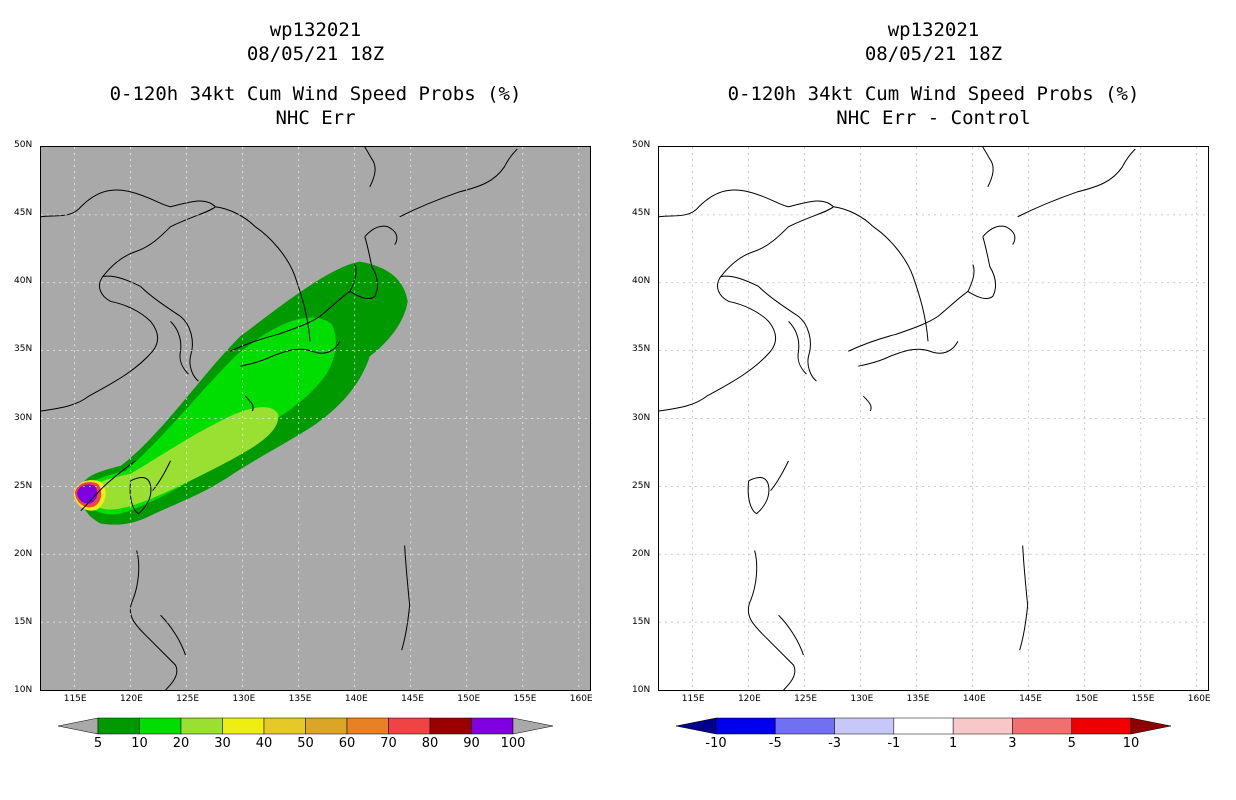 The height and width of the screenshot is (800, 1236). Describe the element at coordinates (775, 743) in the screenshot. I see `colorbar-label: -5` at that location.